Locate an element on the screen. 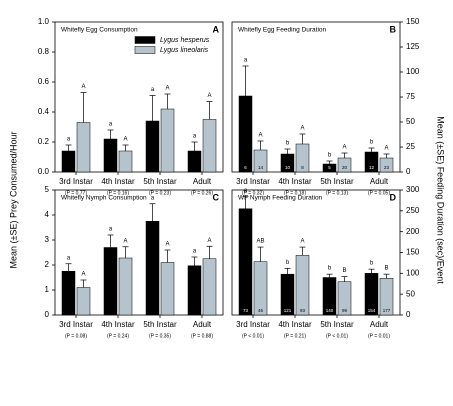  sample-size: 99 is located at coordinates (345, 310).